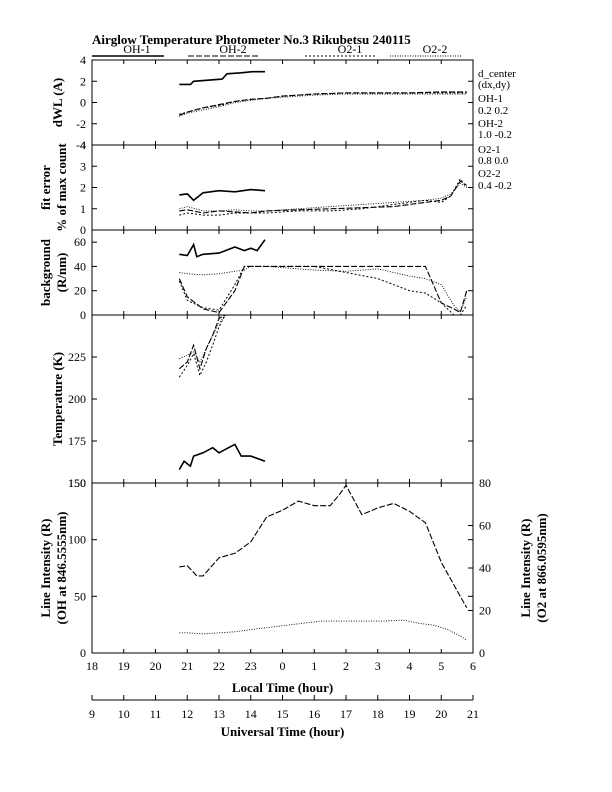 Image resolution: width=612 pixels, height=792 pixels. I want to click on lt-tick-label: 22, so click(219, 666).